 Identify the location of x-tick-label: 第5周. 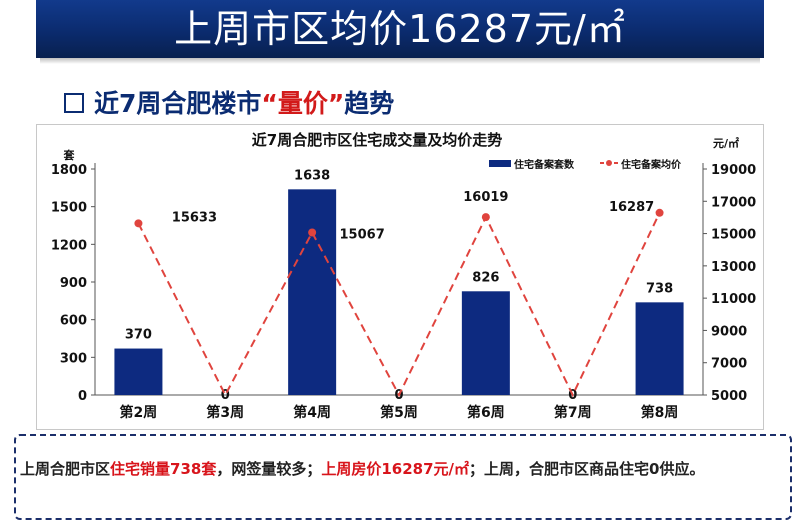
(399, 412).